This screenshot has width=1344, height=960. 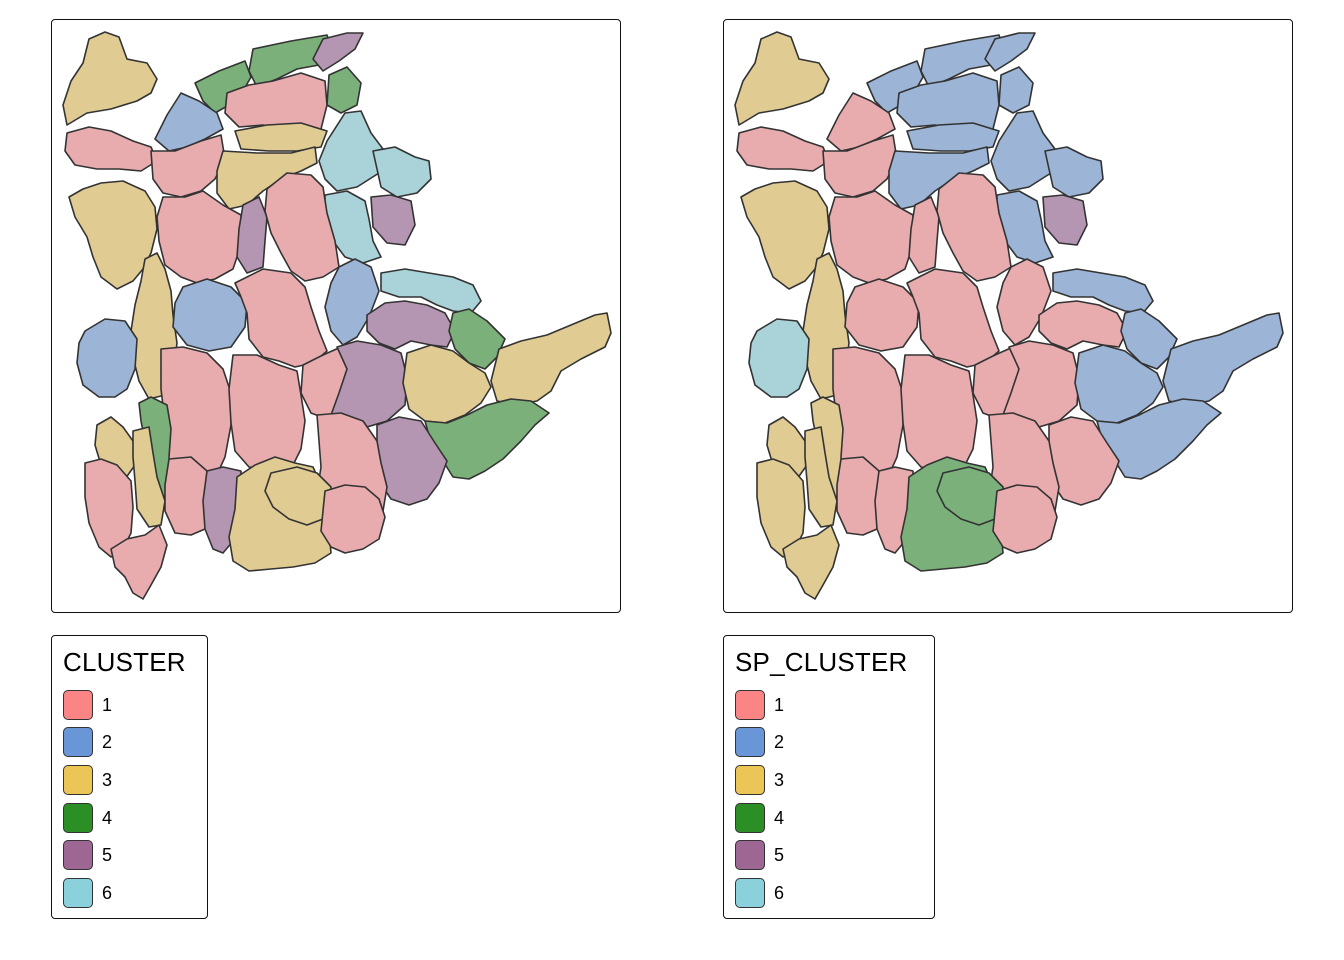 I want to click on legend-sp-cluster: SP_CLUSTER 1 2 3 4 5 6, so click(x=829, y=777).